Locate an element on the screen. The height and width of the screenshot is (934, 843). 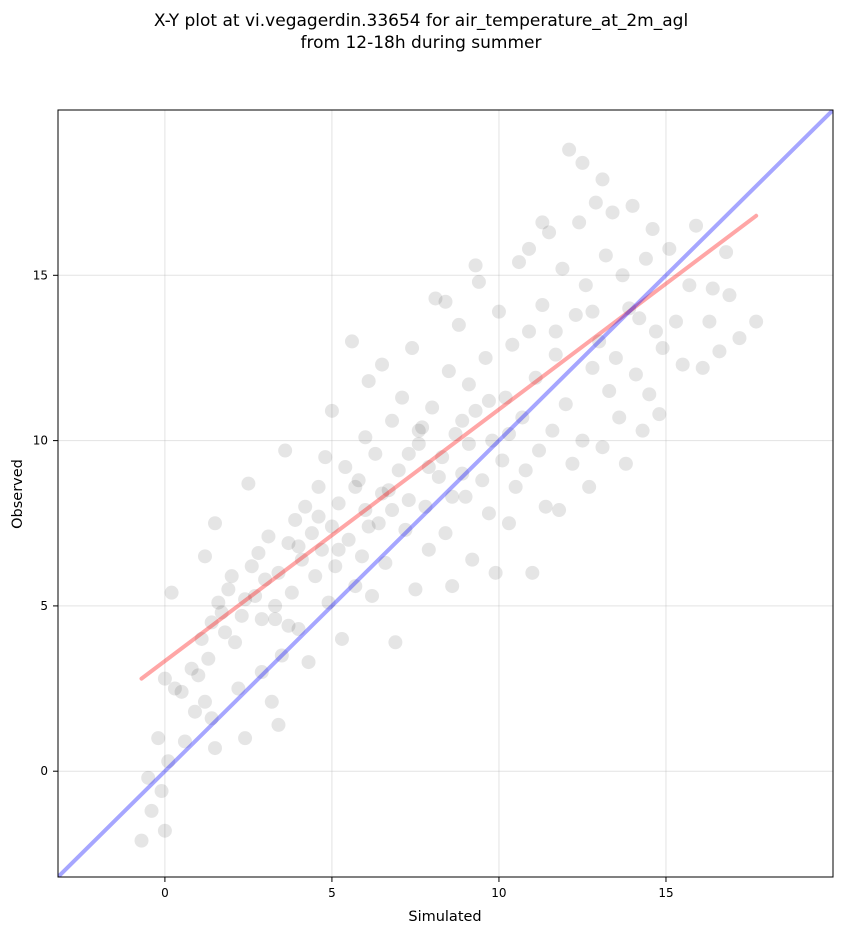
x-axis-label: Simulated is located at coordinates (444, 917).